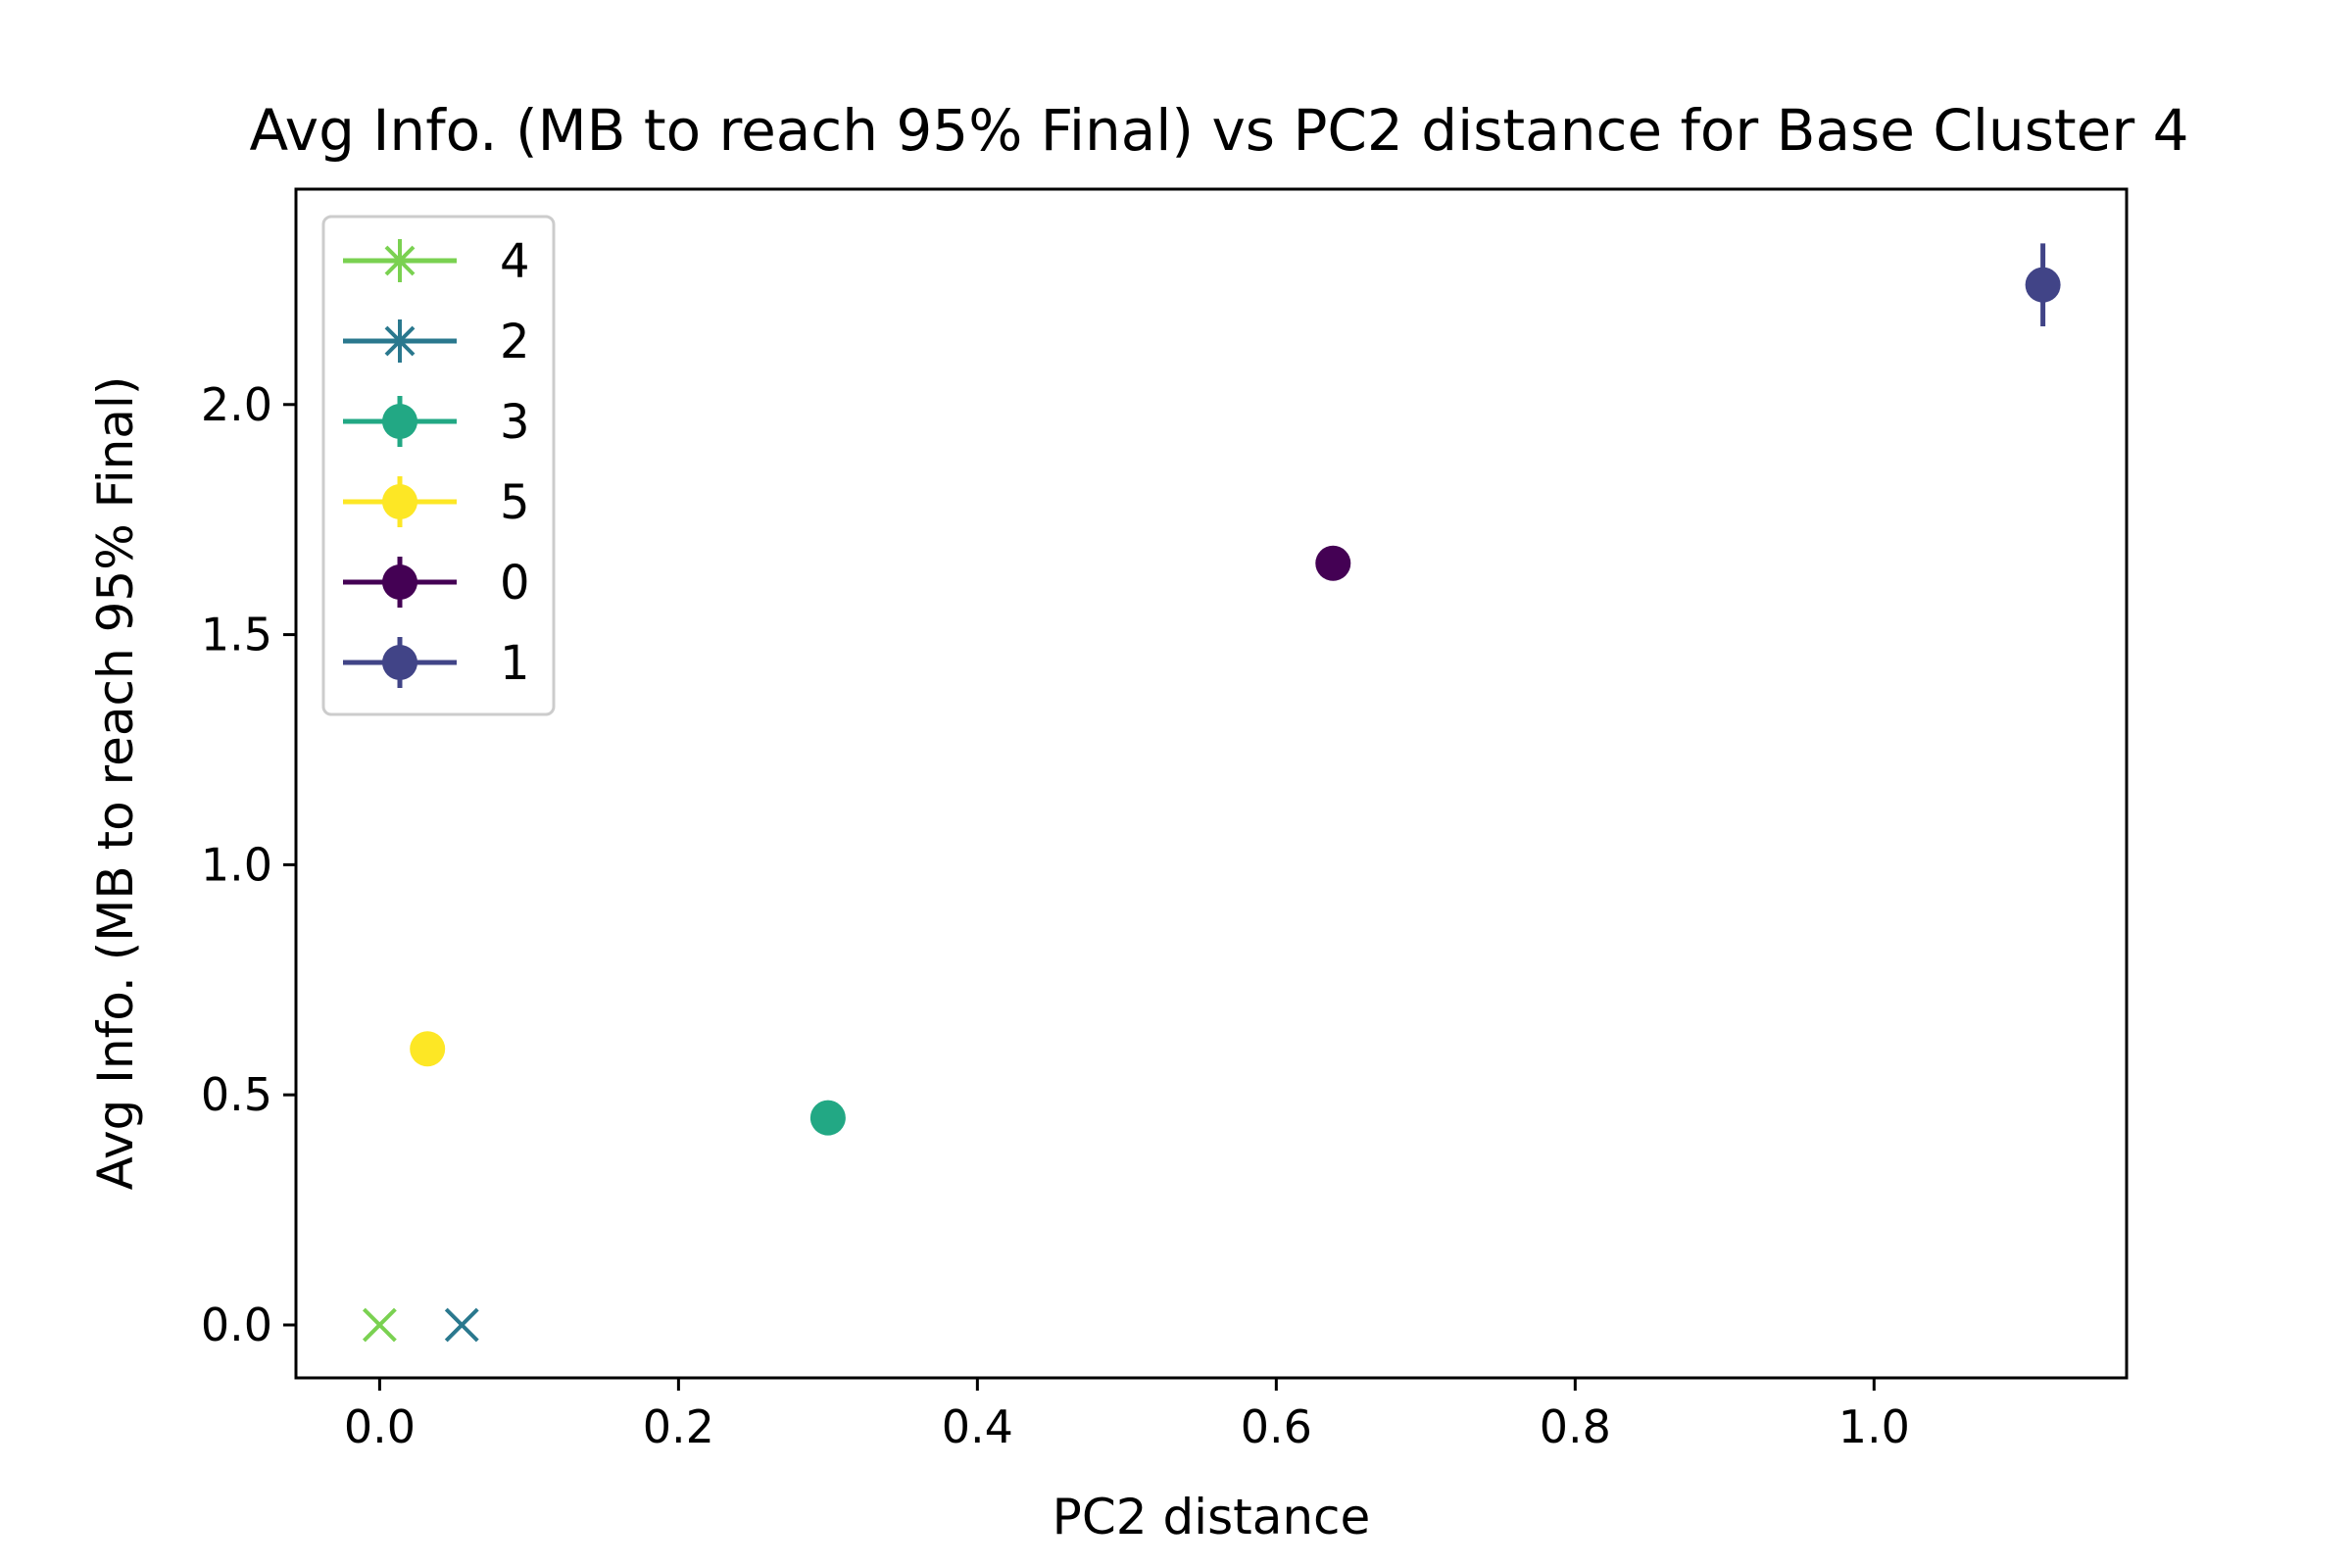 The width and height of the screenshot is (2352, 1568). What do you see at coordinates (436, 663) in the screenshot?
I see `legend-item-1: 1` at bounding box center [436, 663].